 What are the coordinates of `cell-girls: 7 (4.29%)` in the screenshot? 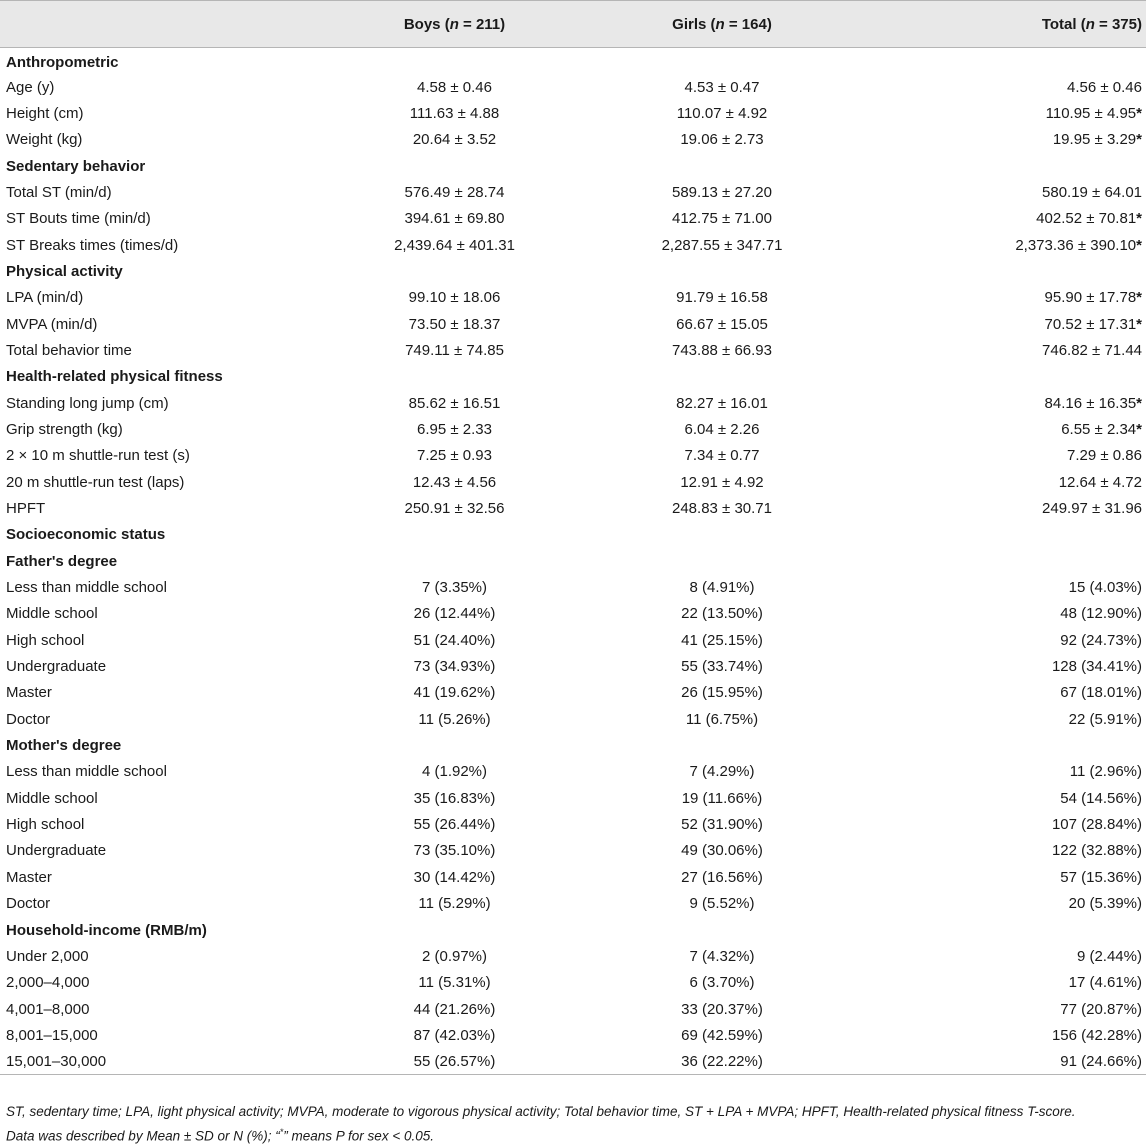 It's located at (722, 772).